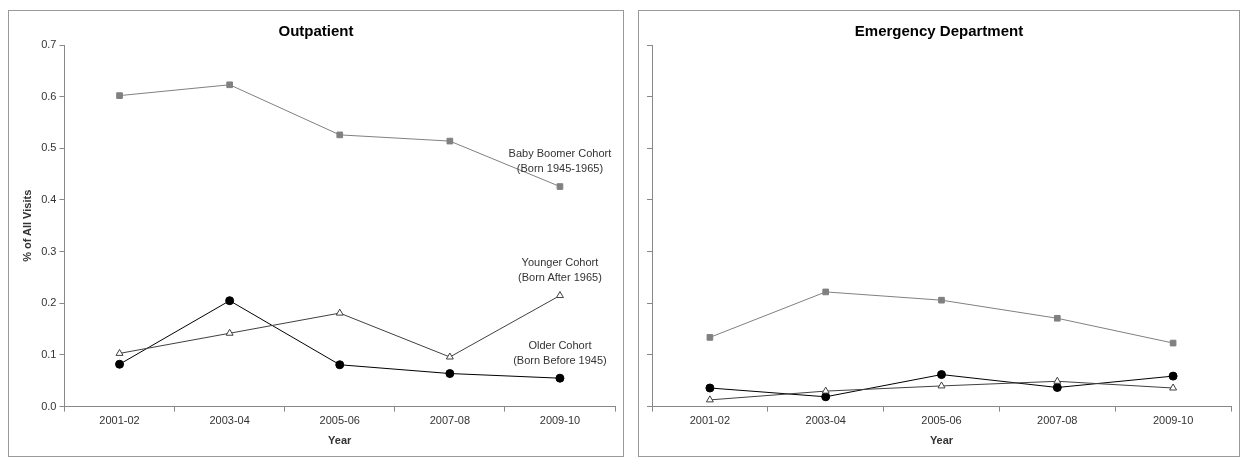 The height and width of the screenshot is (459, 1246). What do you see at coordinates (49, 147) in the screenshot?
I see `y-tick-label: 0.5` at bounding box center [49, 147].